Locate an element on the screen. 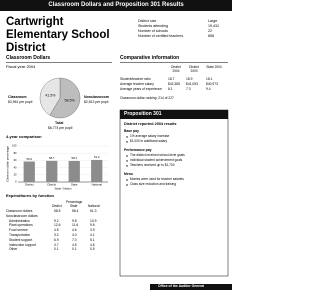 The width and height of the screenshot is (320, 300). prop-section-title: Menu is located at coordinates (128, 174).